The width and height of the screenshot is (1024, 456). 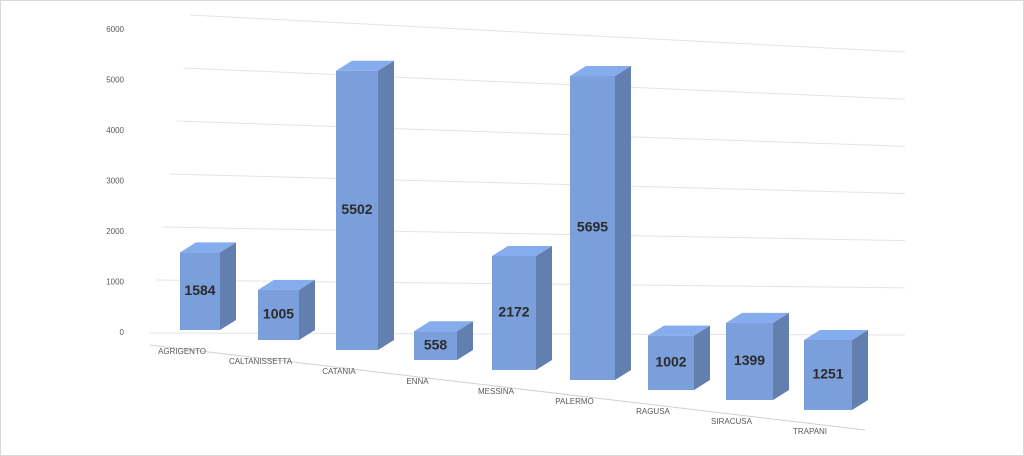 I want to click on value-label: 5695, so click(x=592, y=227).